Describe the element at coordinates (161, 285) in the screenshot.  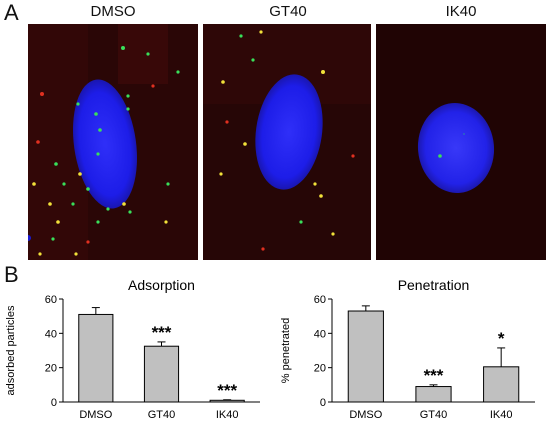
I see `chart-title: Adsorption` at that location.